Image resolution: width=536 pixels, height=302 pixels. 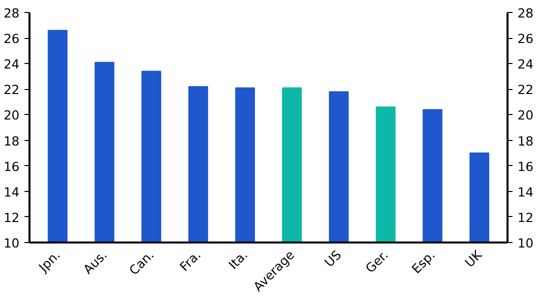 What do you see at coordinates (526, 13) in the screenshot?
I see `y2-tick-label: 28` at bounding box center [526, 13].